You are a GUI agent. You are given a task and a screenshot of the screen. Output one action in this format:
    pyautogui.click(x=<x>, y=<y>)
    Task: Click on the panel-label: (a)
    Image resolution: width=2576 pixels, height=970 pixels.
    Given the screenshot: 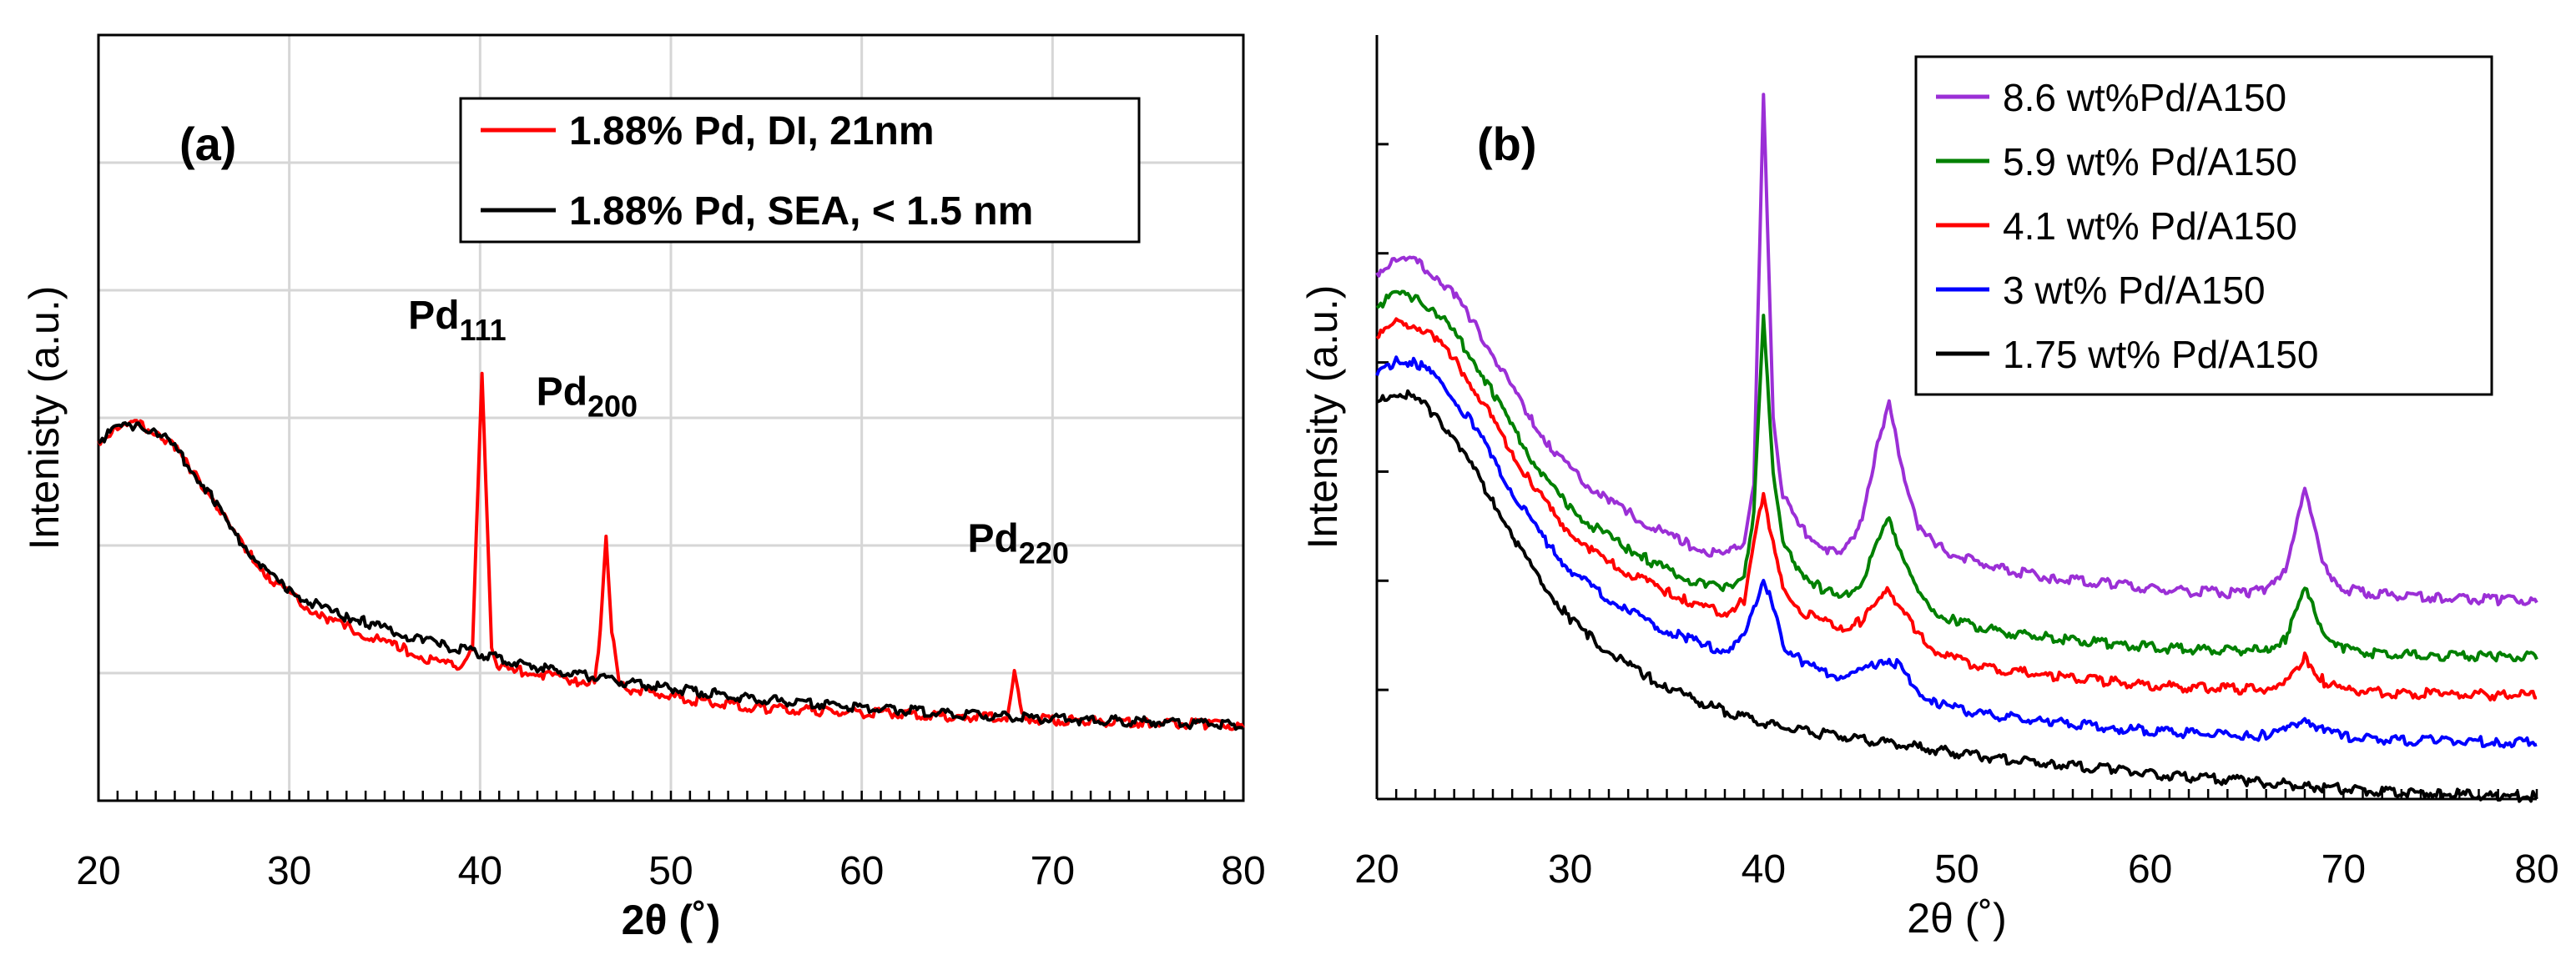 What is the action you would take?
    pyautogui.click(x=208, y=144)
    